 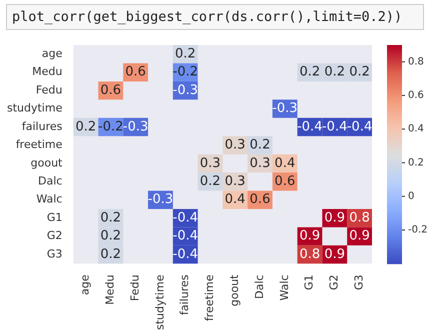 What do you see at coordinates (34, 108) in the screenshot?
I see `y-tick-label: studytime` at bounding box center [34, 108].